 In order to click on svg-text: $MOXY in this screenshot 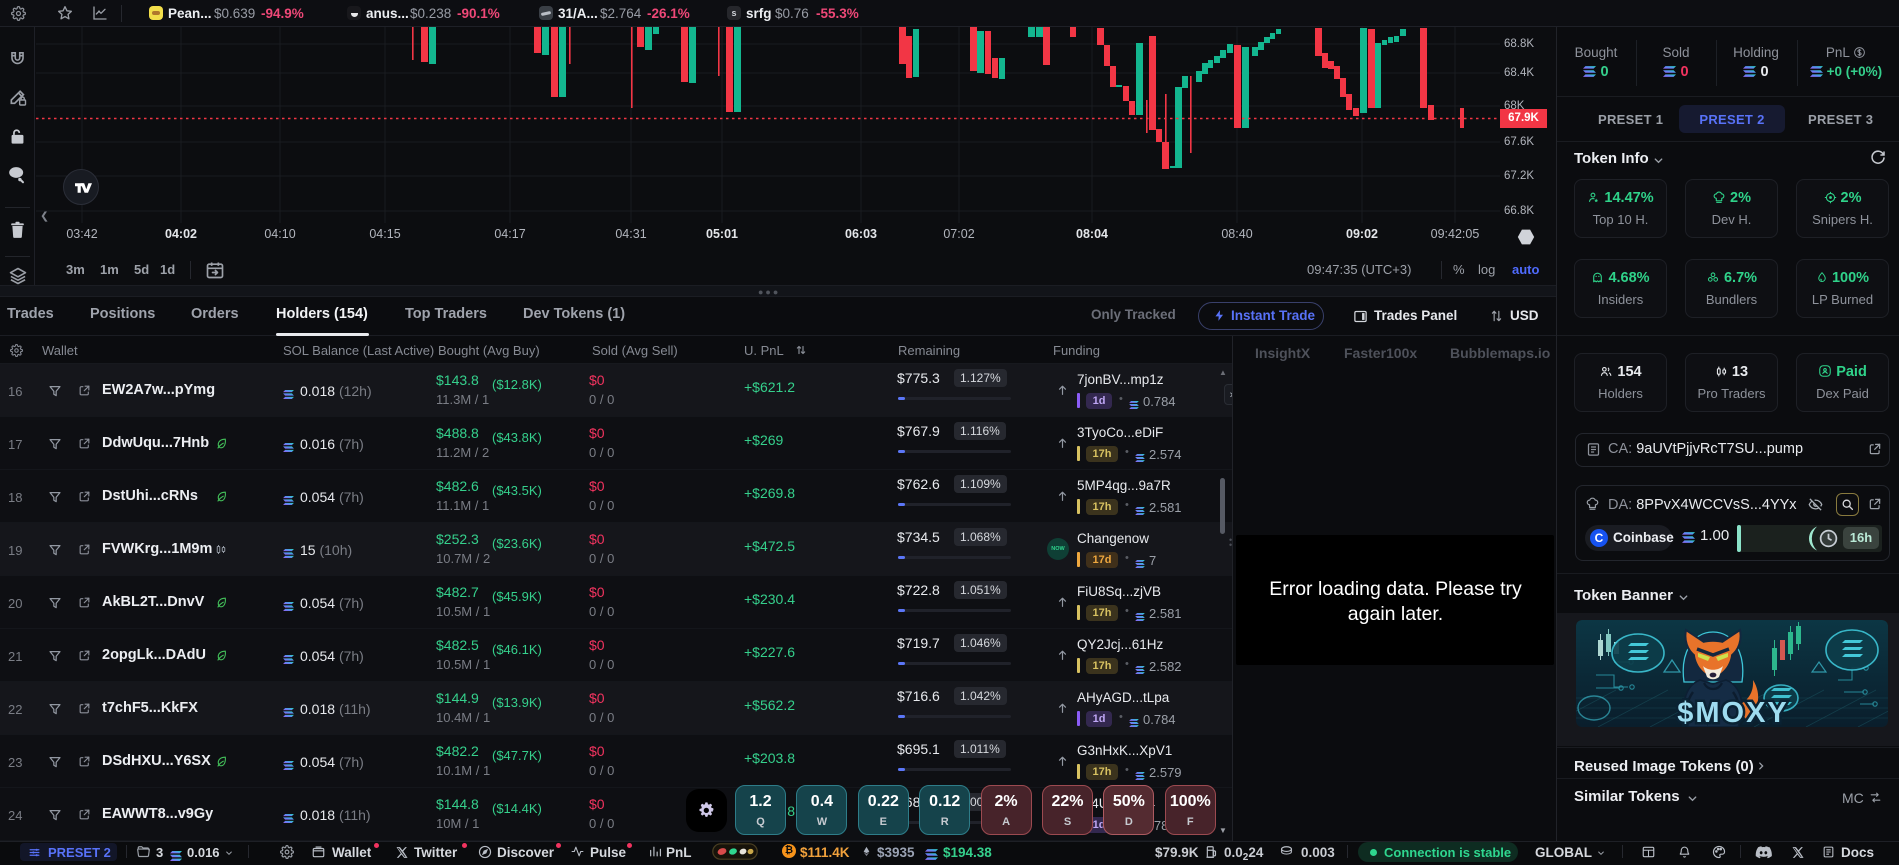, I will do `click(1733, 712)`.